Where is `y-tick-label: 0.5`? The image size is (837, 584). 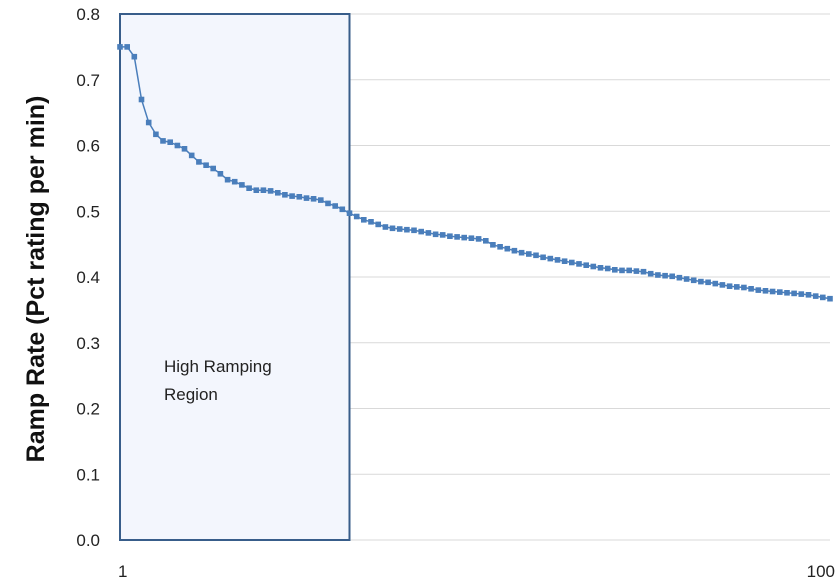 y-tick-label: 0.5 is located at coordinates (88, 211).